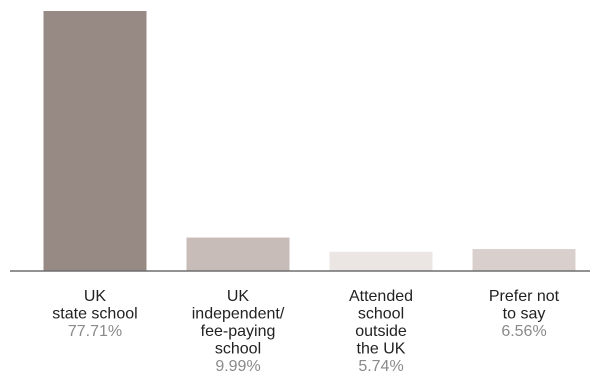 The width and height of the screenshot is (592, 383). I want to click on value-label-3: 5.74%, so click(380, 366).